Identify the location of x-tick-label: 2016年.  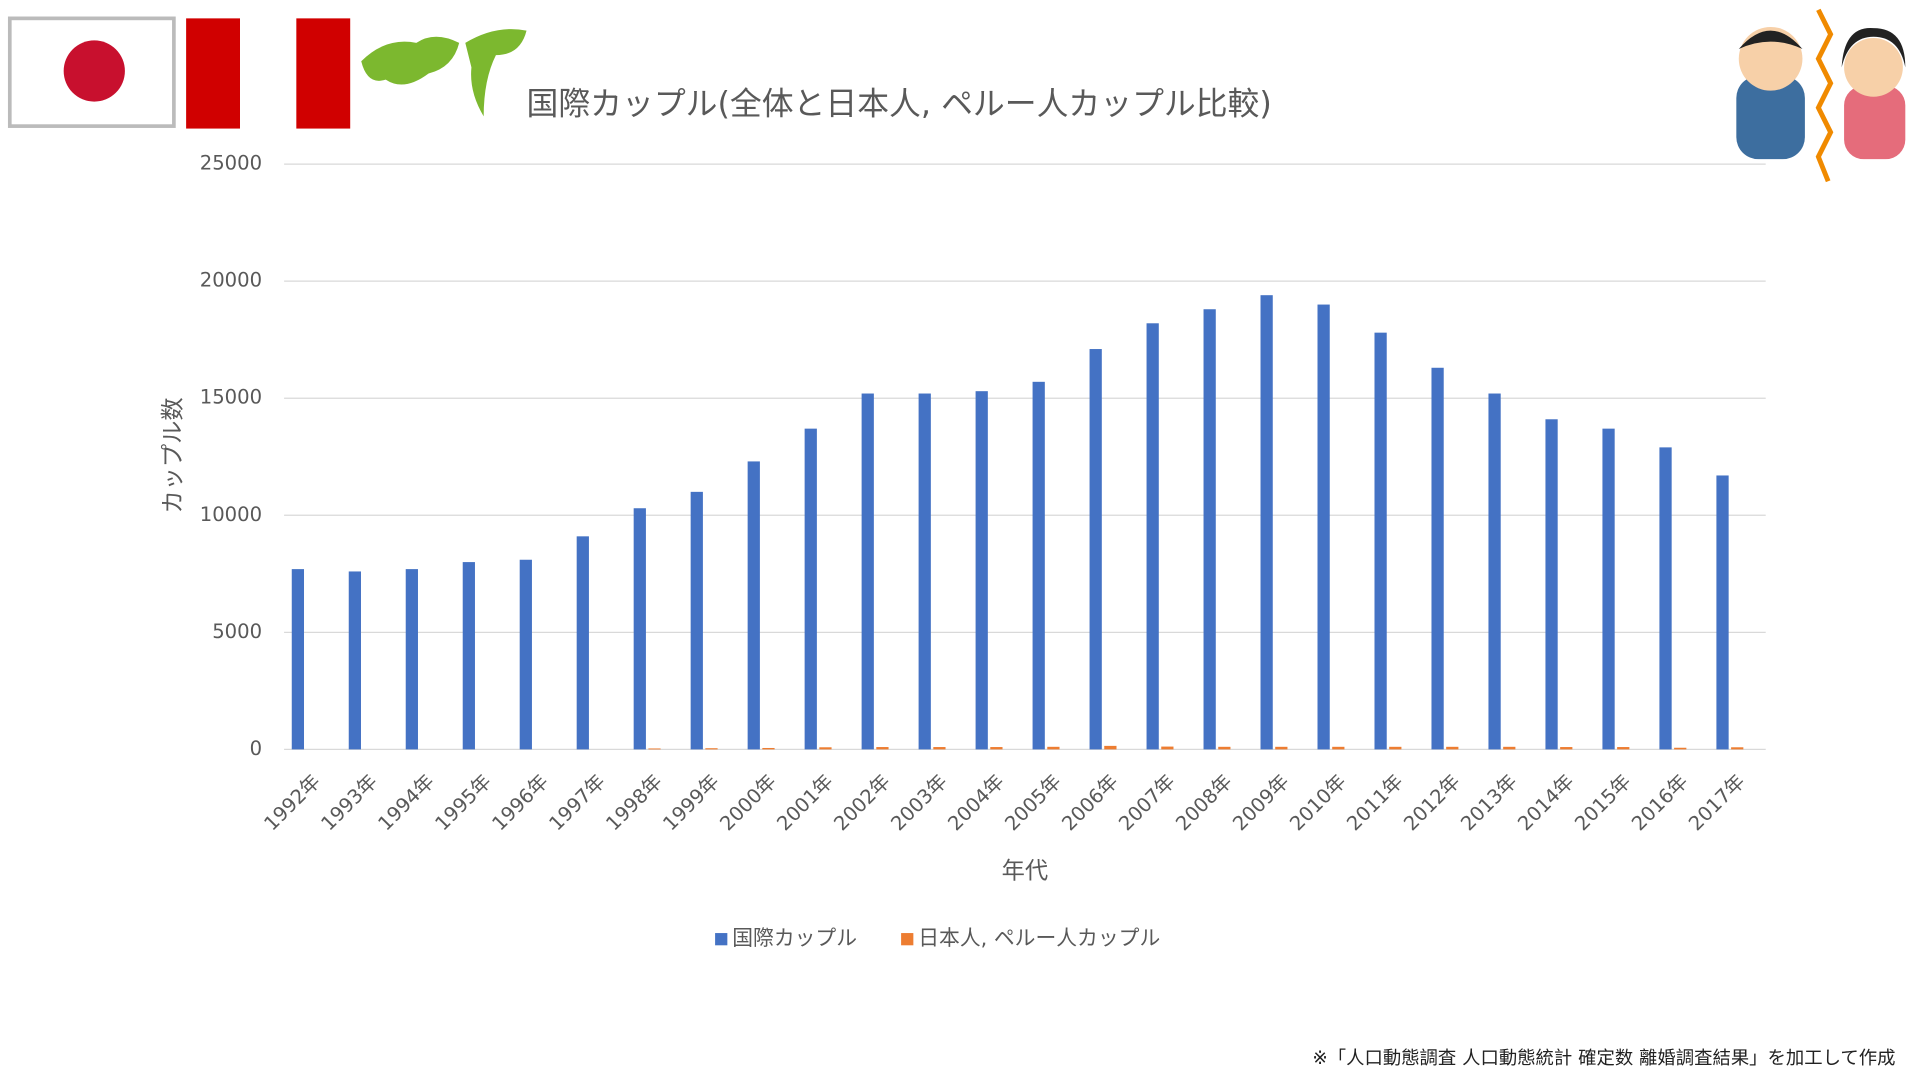
(1659, 802).